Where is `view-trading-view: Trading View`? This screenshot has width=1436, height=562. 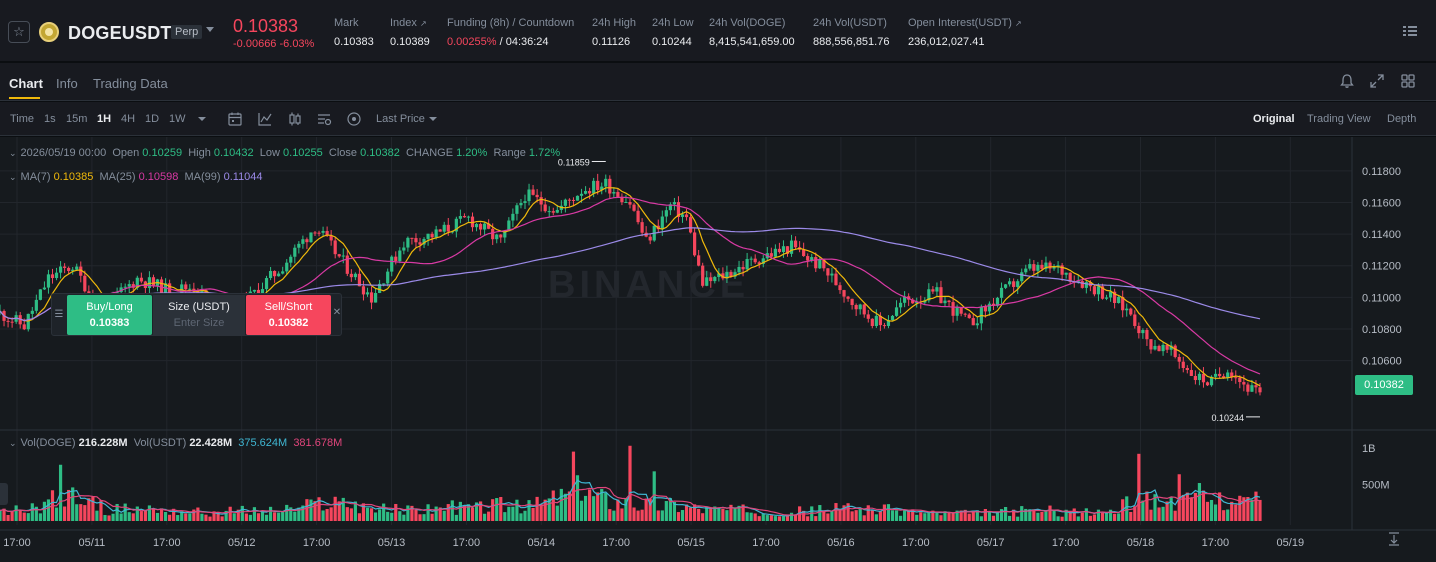
view-trading-view: Trading View is located at coordinates (1339, 119).